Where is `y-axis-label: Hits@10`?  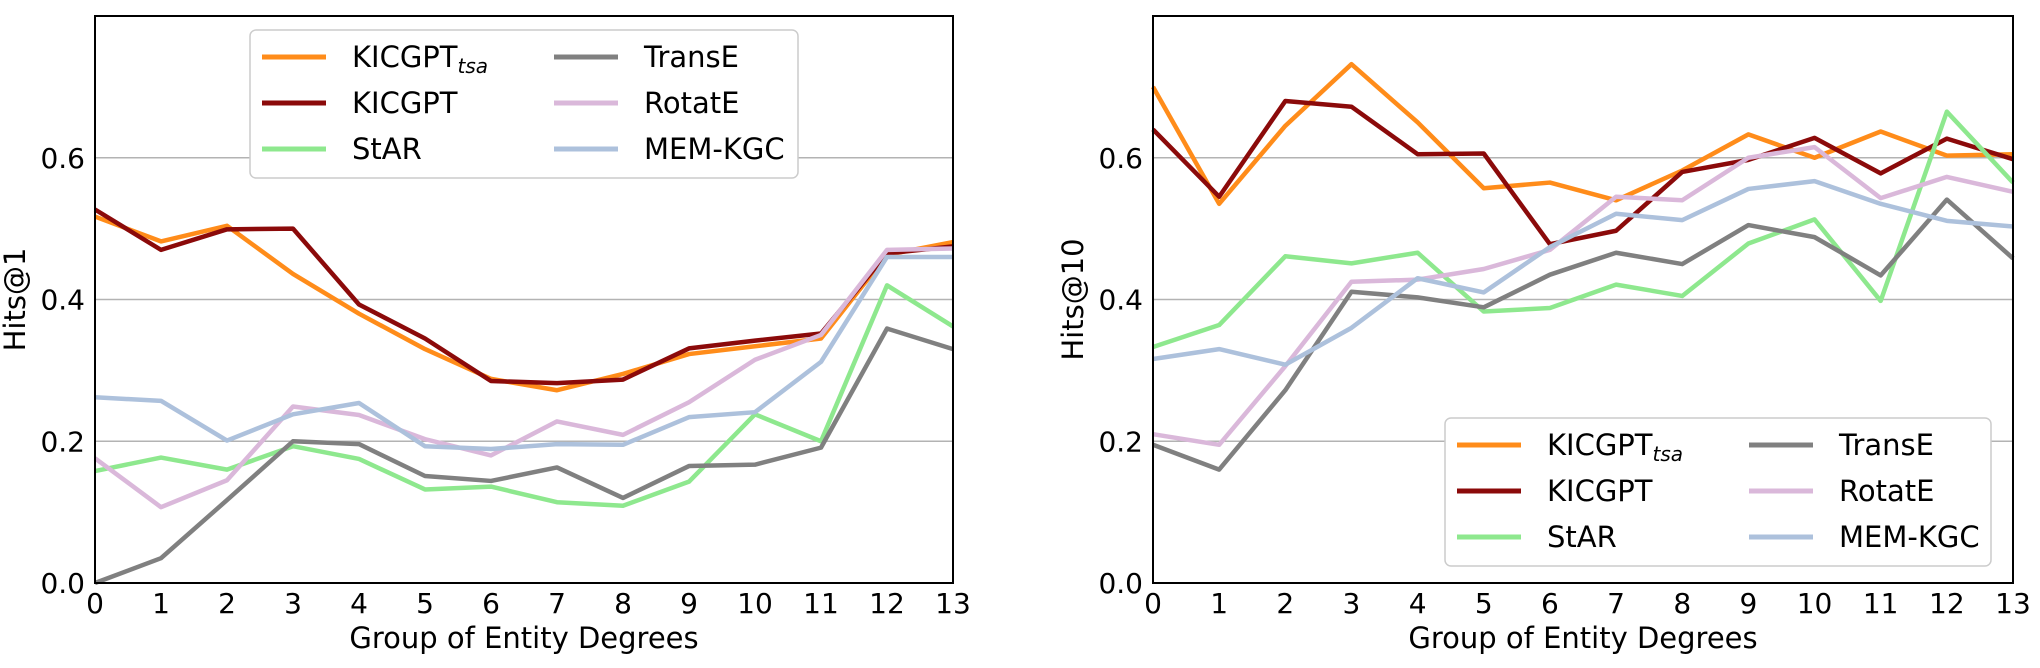 y-axis-label: Hits@10 is located at coordinates (1073, 299).